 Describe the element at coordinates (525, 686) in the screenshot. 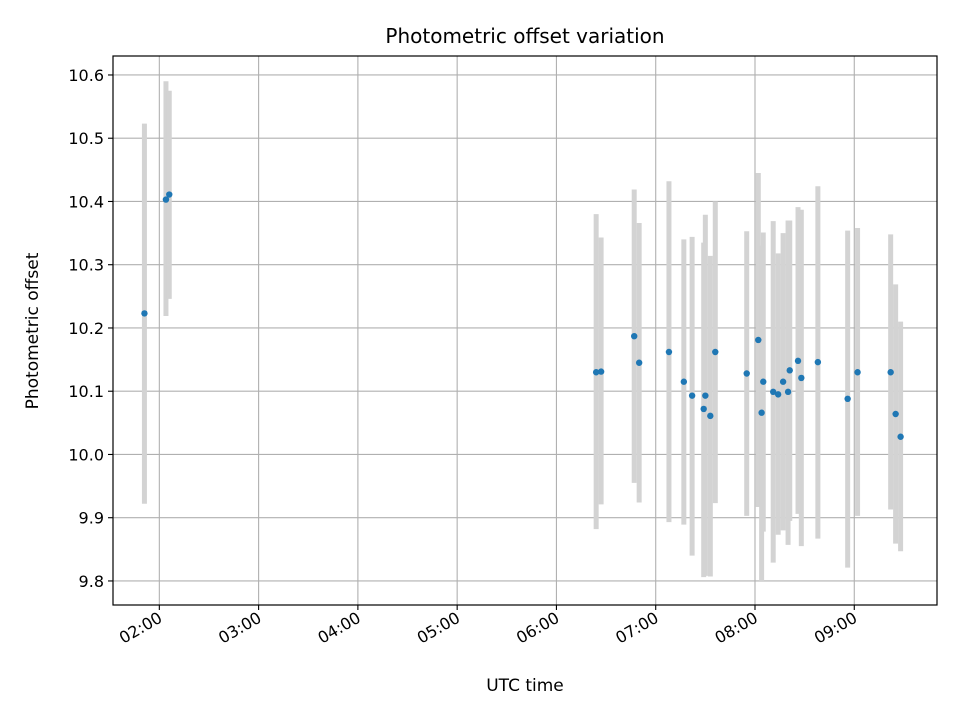

I see `x-axis-label: UTC time` at that location.